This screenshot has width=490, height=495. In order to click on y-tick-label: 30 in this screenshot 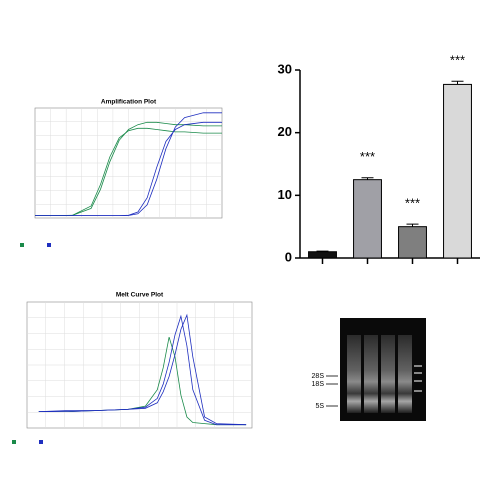, I will do `click(285, 68)`.